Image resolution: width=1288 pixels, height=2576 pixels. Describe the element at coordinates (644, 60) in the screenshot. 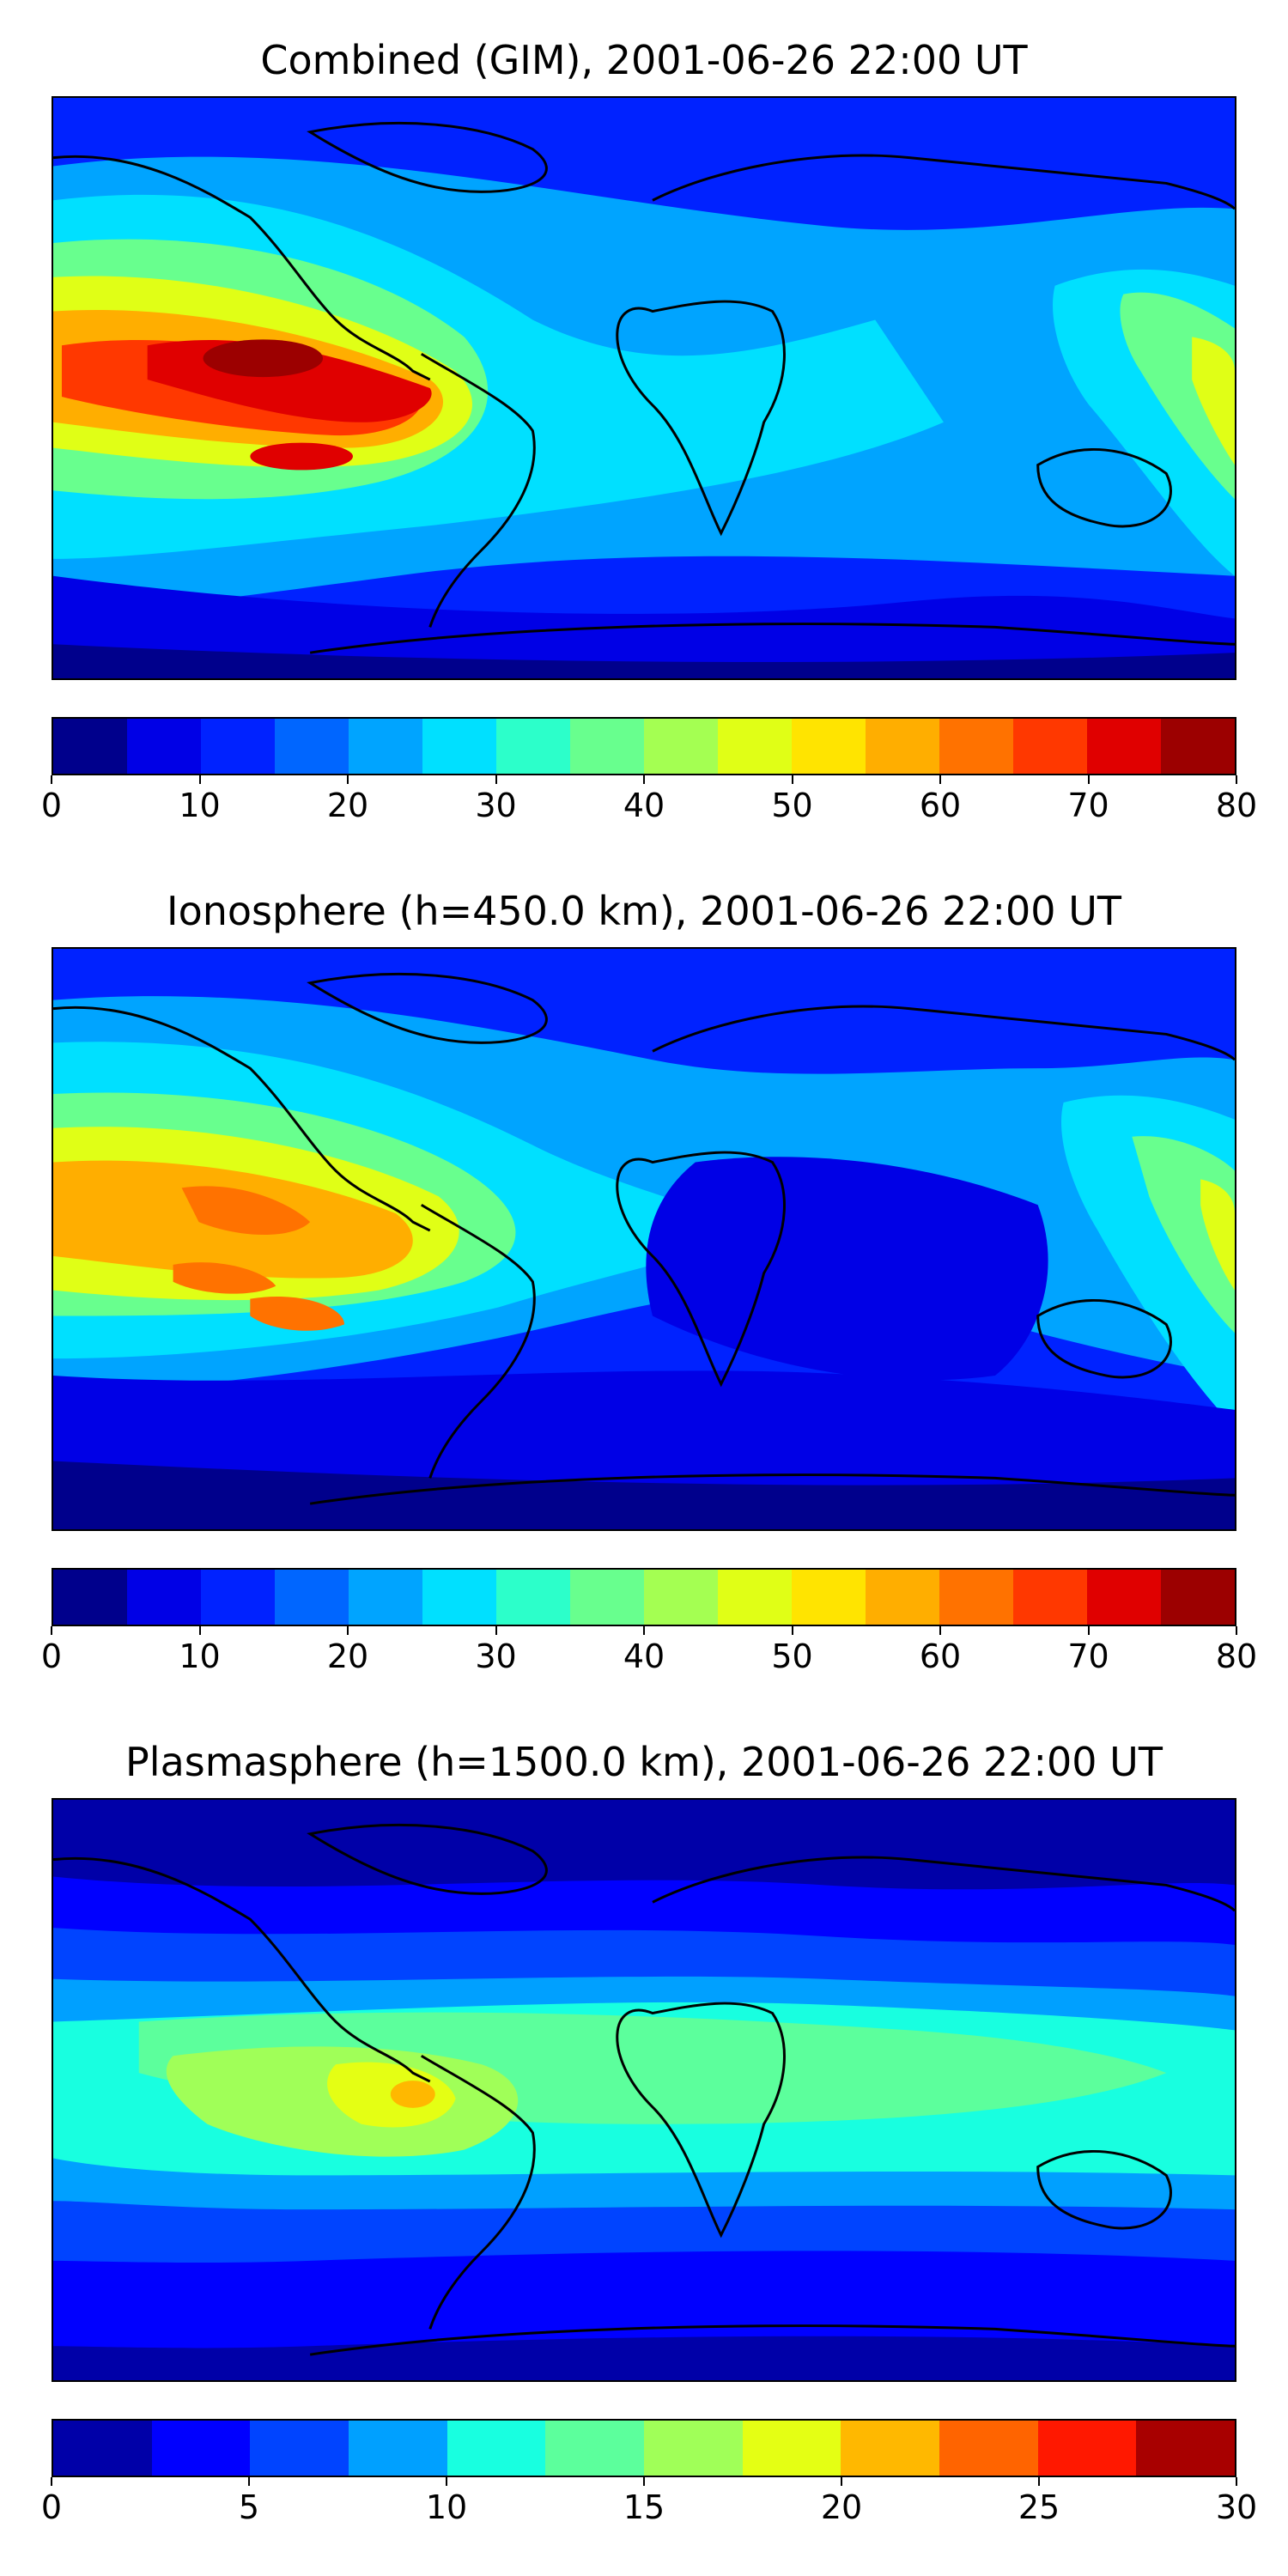

I see `panel-1-title: Combined (GIM), 2001-06-26 22:00 UT` at that location.